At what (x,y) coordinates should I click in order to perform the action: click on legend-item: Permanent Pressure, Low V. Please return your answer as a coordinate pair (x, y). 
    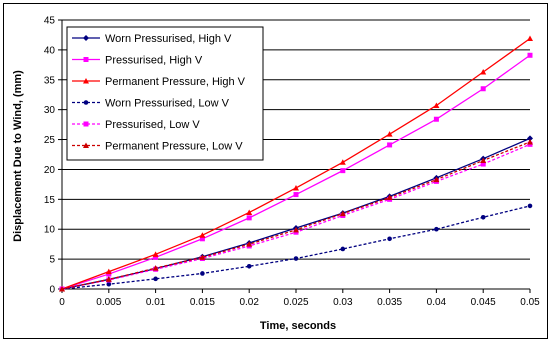
    Looking at the image, I should click on (157, 147).